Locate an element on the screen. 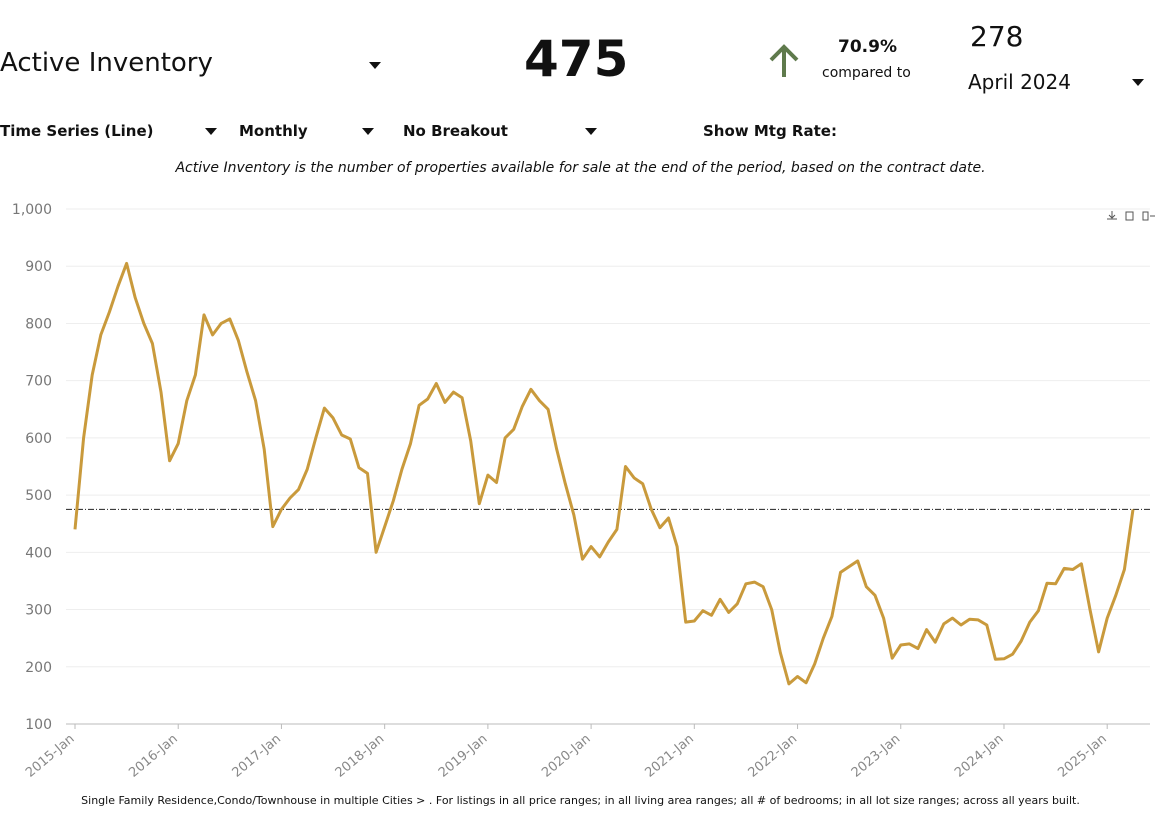 The width and height of the screenshot is (1161, 817). export-icon is located at coordinates (1148, 216).